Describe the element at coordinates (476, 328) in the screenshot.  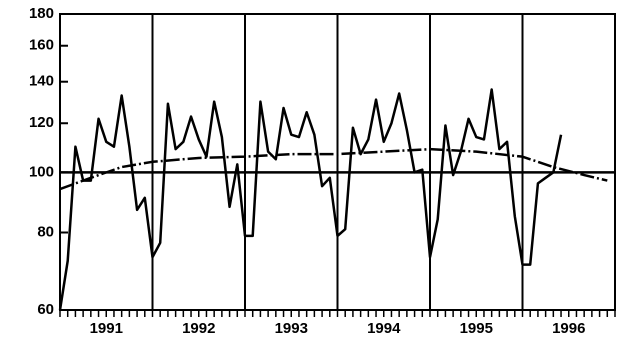
I see `x-tick-label: 1995` at that location.